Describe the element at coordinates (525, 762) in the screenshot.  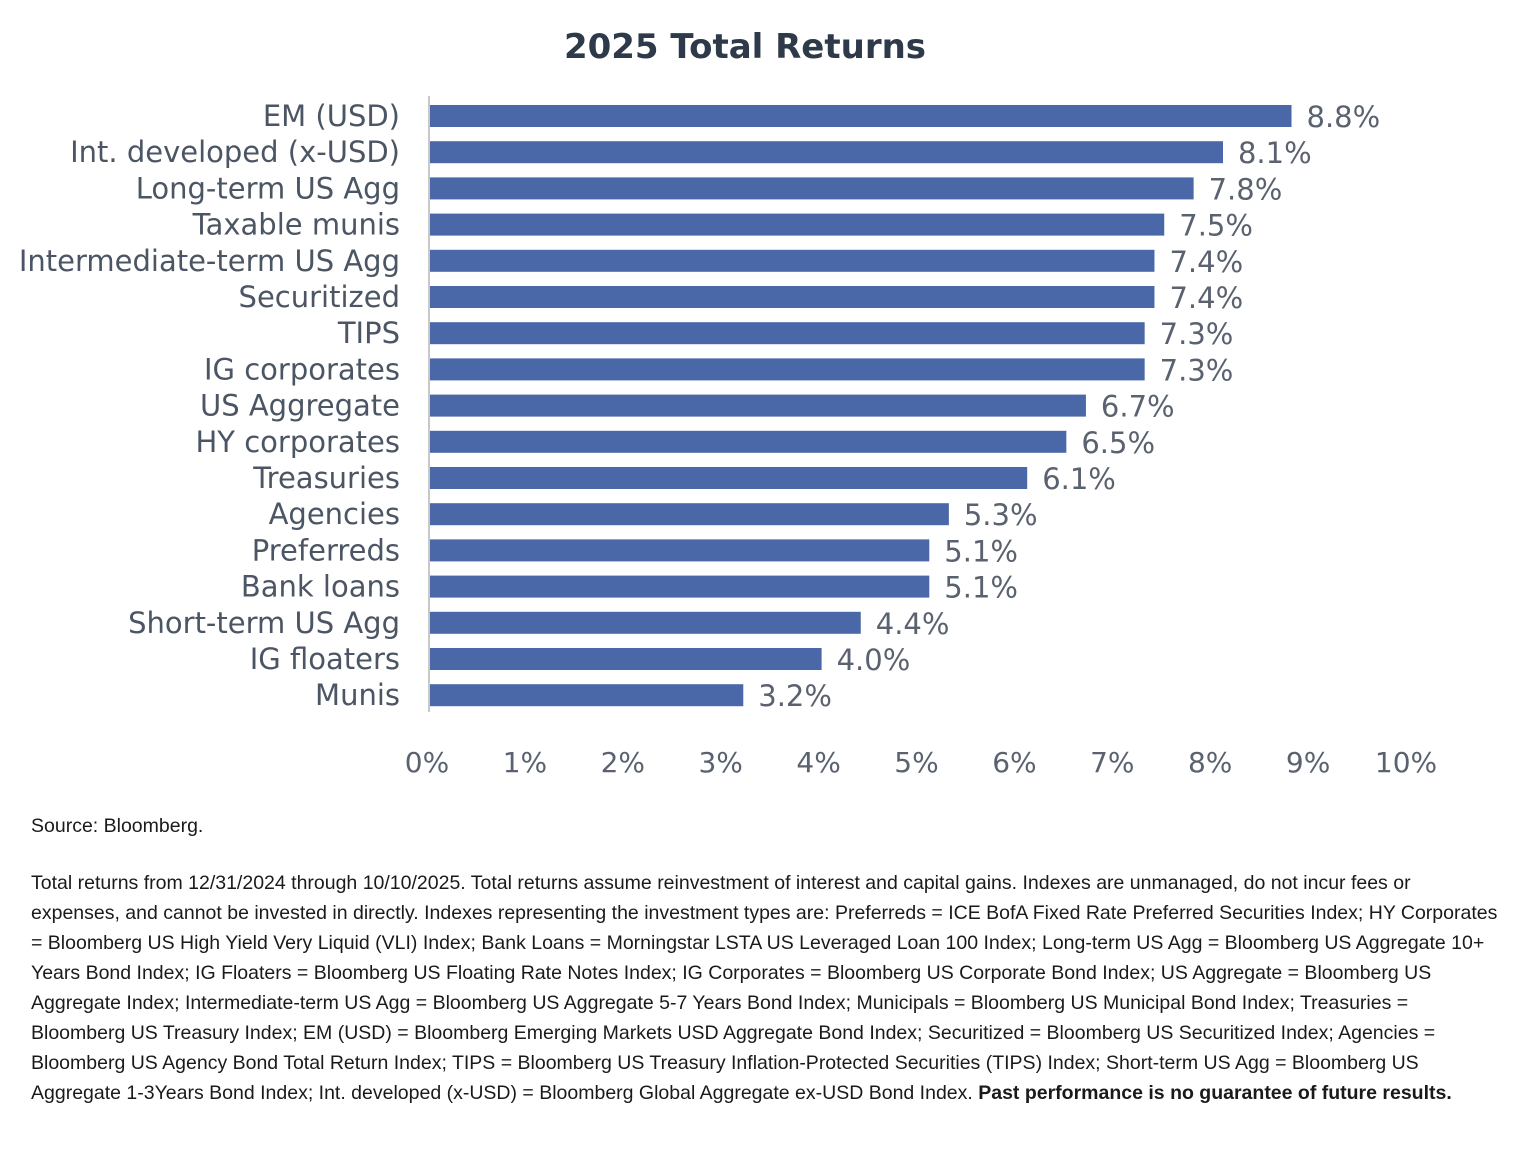
I see `x-tick-label: 1%` at that location.